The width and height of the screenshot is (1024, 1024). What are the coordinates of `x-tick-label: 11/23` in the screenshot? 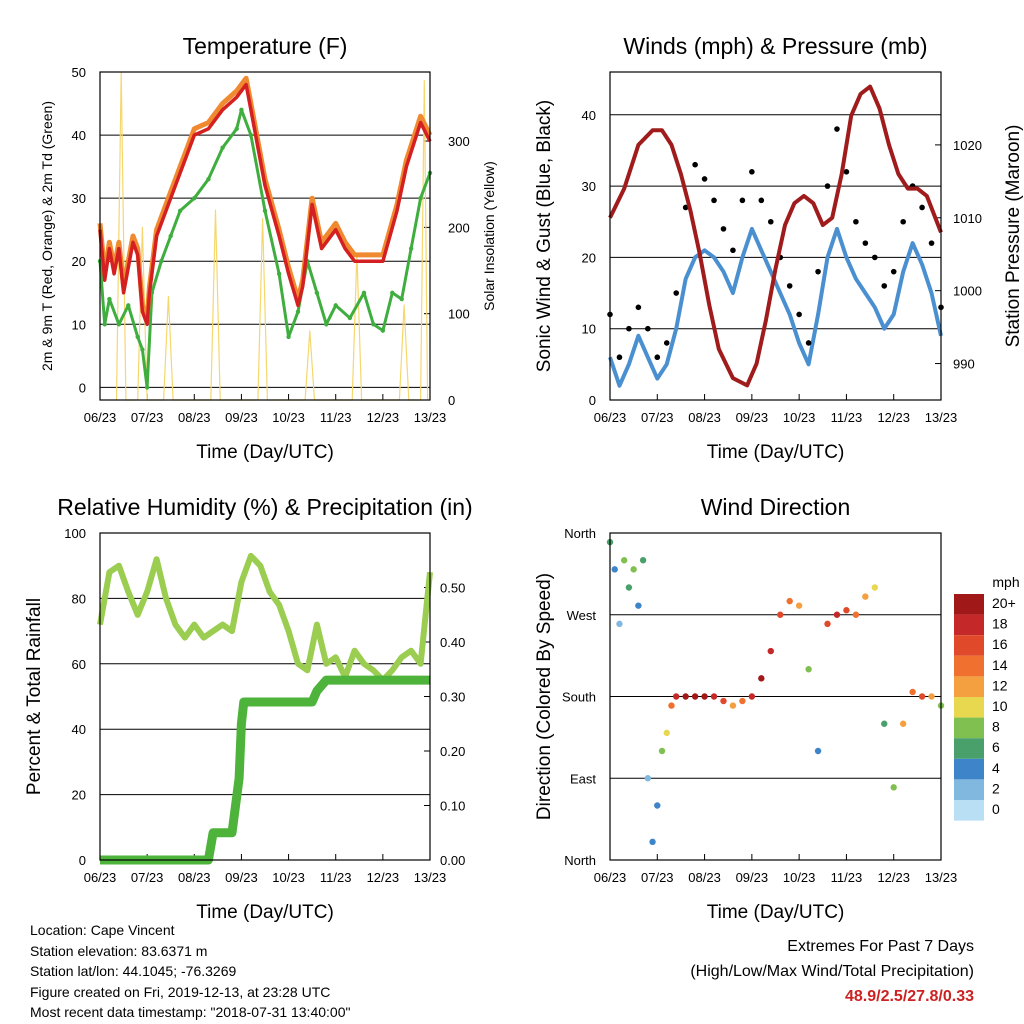 It's located at (847, 877).